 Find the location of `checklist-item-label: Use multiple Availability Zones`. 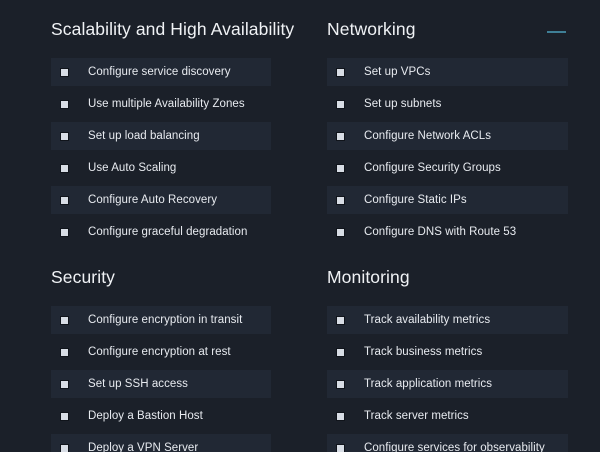

checklist-item-label: Use multiple Availability Zones is located at coordinates (166, 104).